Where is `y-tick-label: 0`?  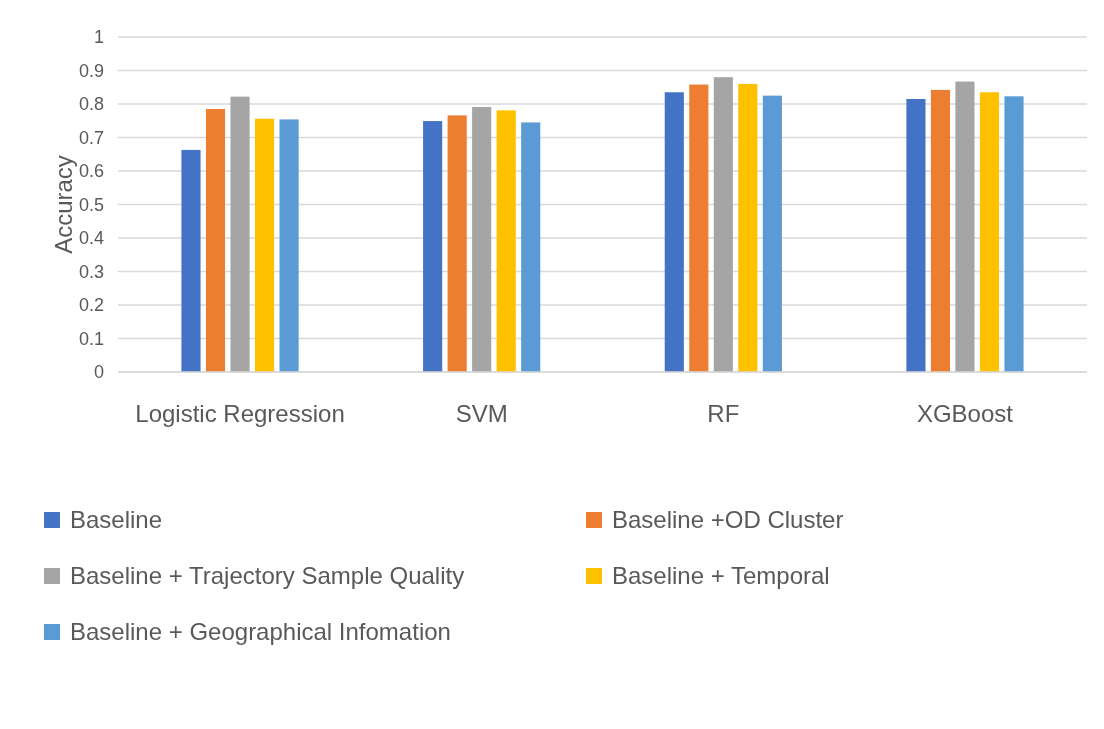 y-tick-label: 0 is located at coordinates (98, 372).